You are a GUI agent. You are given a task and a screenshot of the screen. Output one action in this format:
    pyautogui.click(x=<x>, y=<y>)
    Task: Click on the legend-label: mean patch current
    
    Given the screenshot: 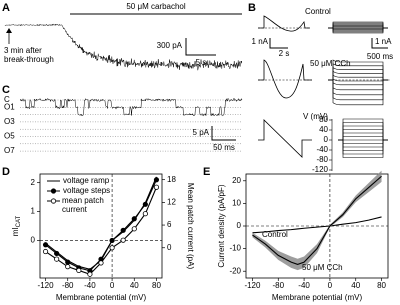 What is the action you would take?
    pyautogui.click(x=83, y=205)
    